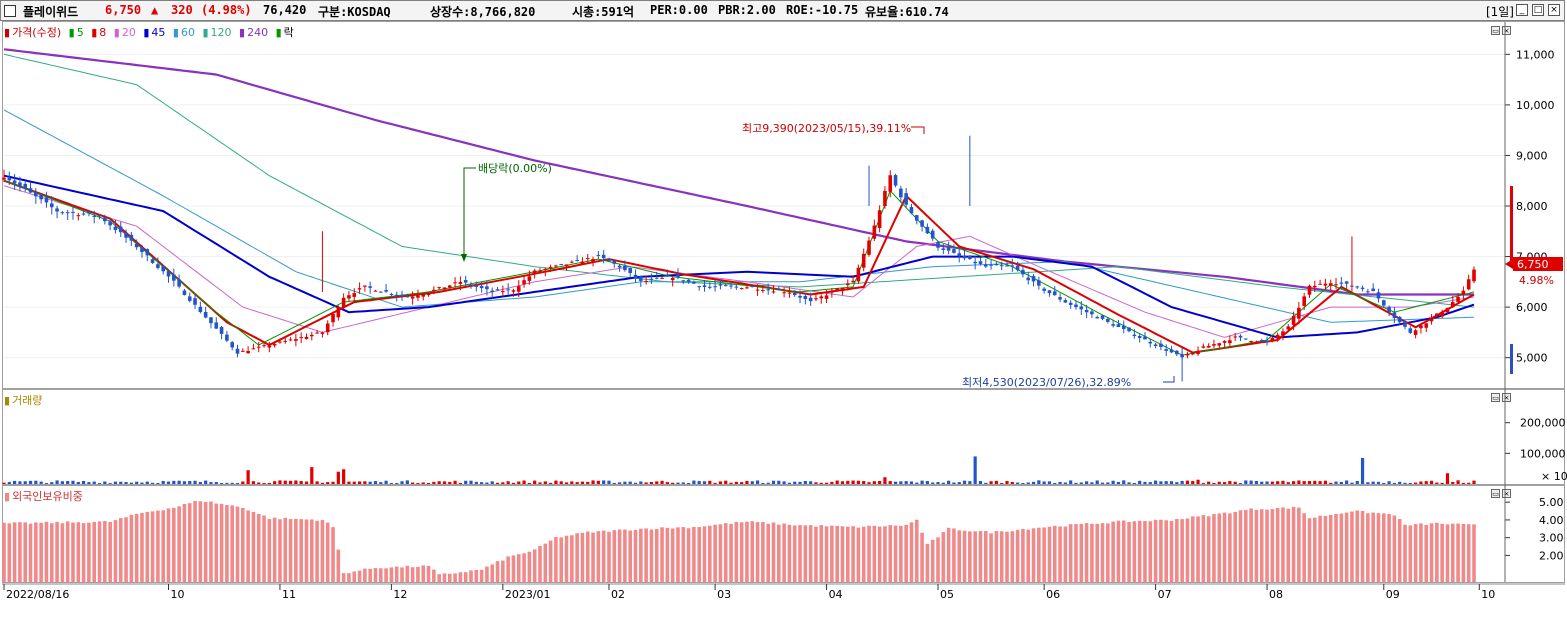 The width and height of the screenshot is (1567, 630). Describe the element at coordinates (254, 32) in the screenshot. I see `legend-ma240: ▮ 240` at that location.